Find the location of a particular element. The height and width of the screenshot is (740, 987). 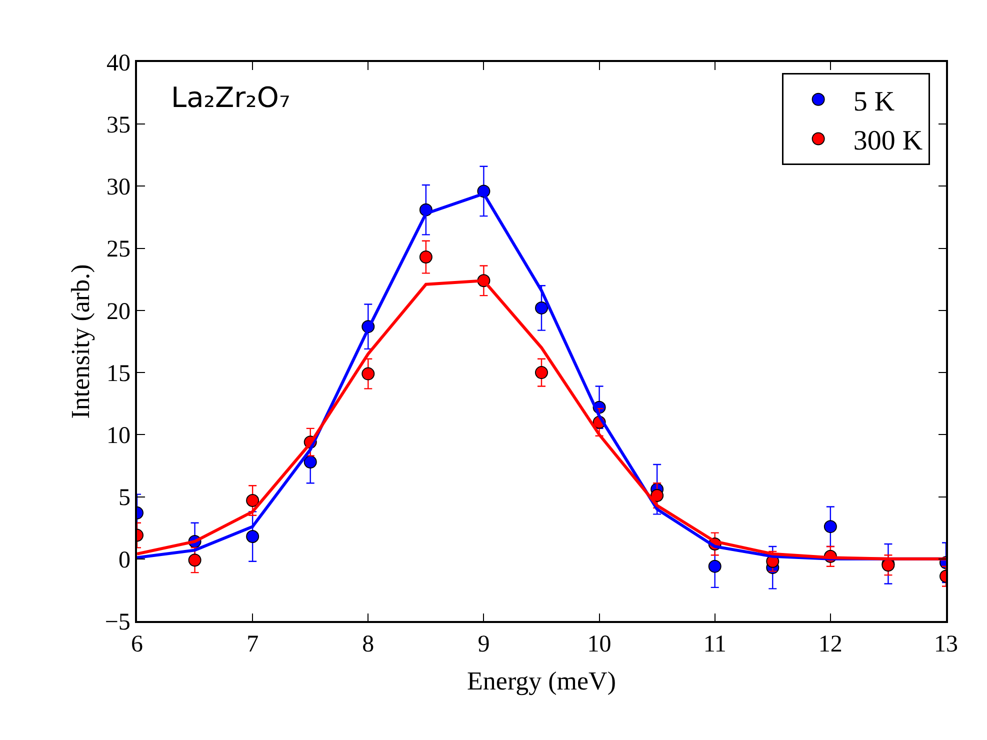

y-axis-title: Intensity (arb.) is located at coordinates (80, 341).